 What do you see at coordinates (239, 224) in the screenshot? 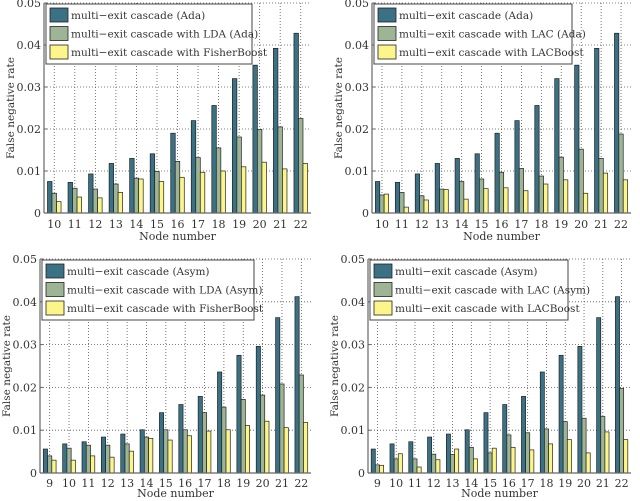
I see `x-tick-label: 19` at bounding box center [239, 224].